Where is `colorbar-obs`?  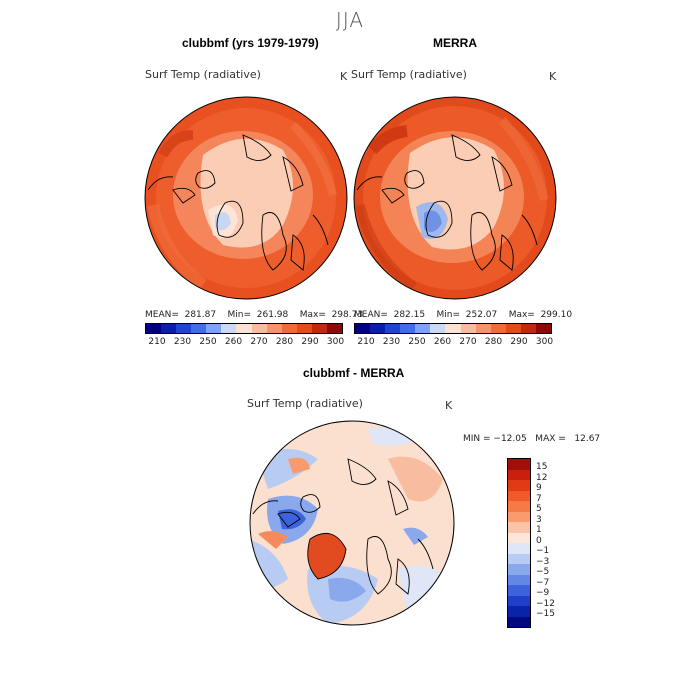
colorbar-obs is located at coordinates (453, 328).